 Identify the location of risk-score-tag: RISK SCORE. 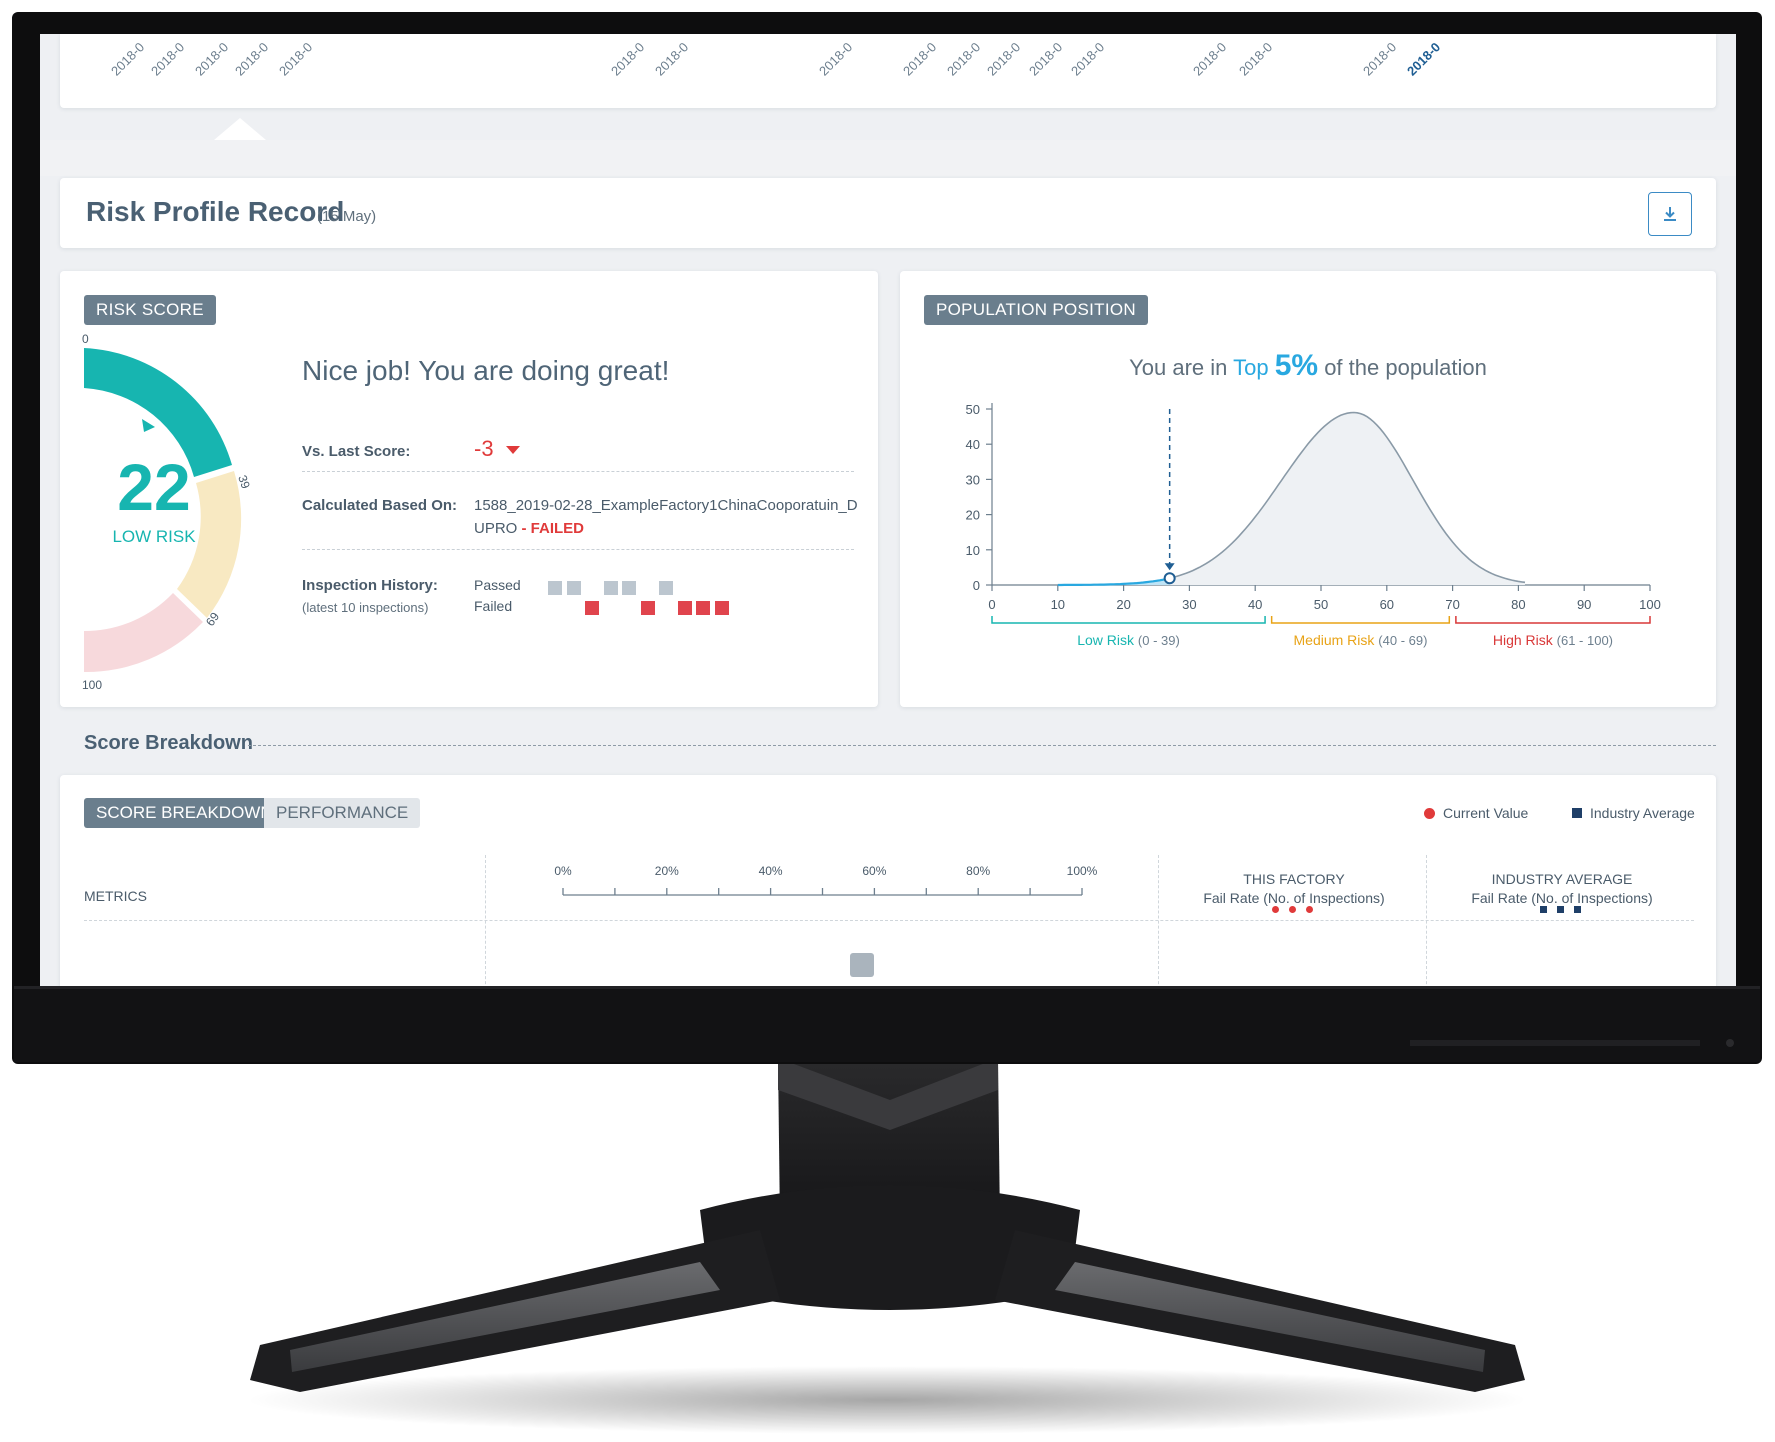
(150, 310).